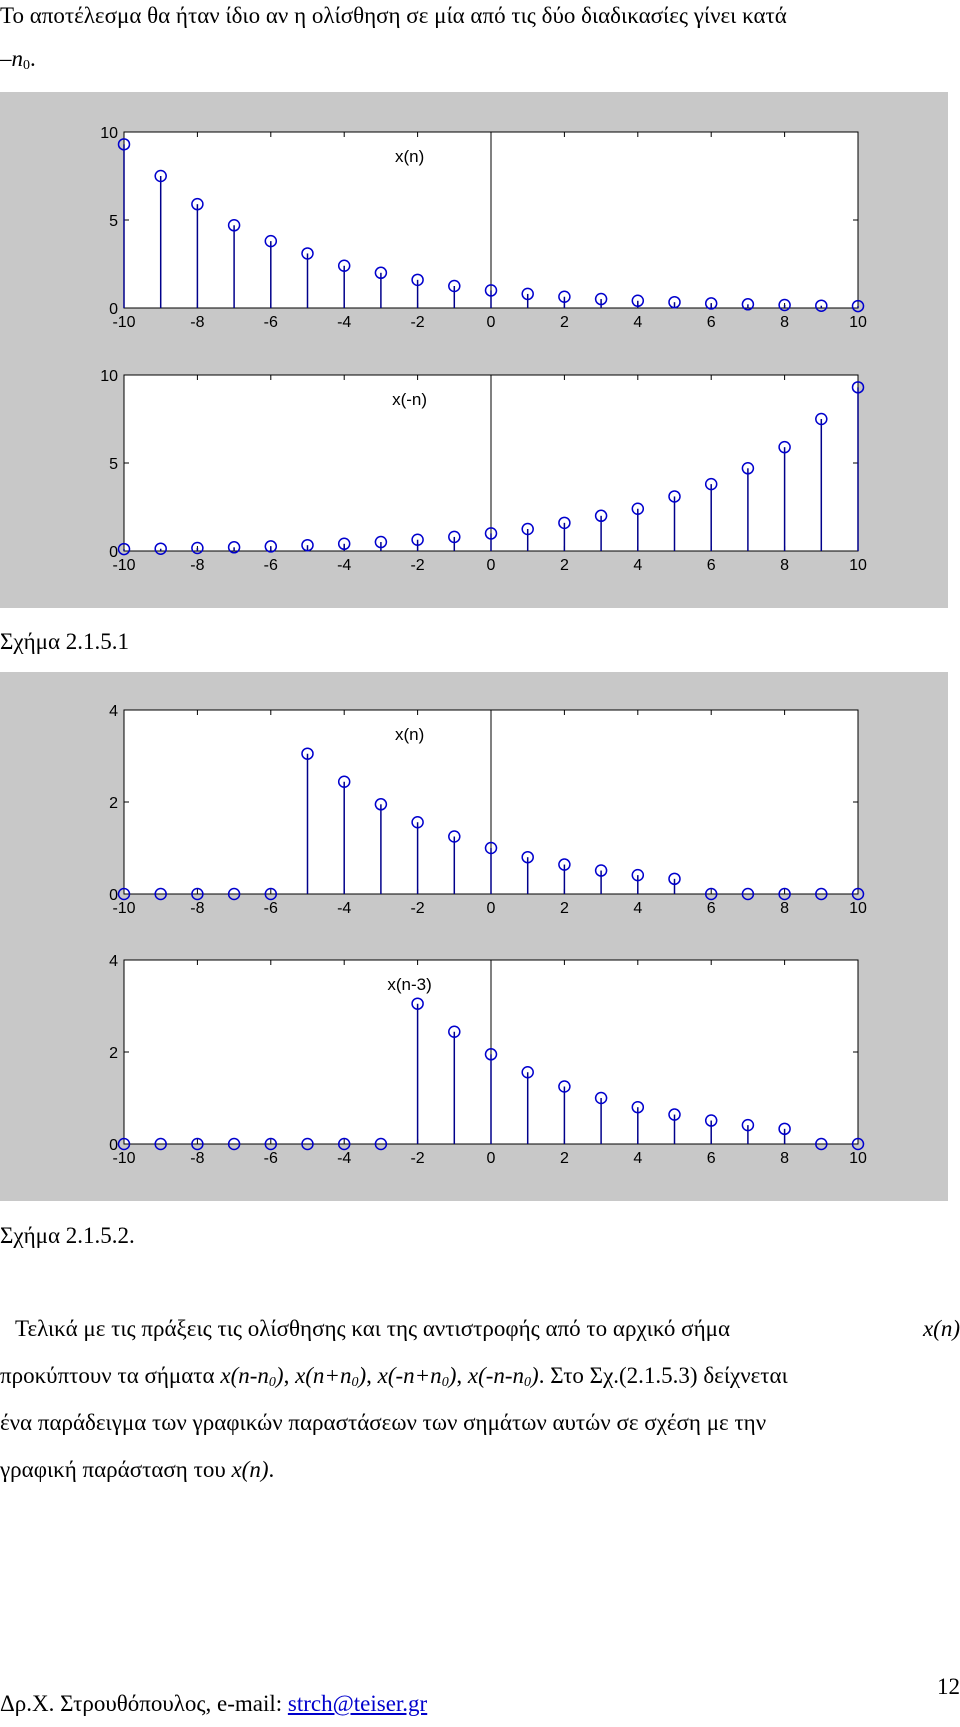 This screenshot has width=960, height=1727. What do you see at coordinates (637, 908) in the screenshot?
I see `x-tick-label: 4` at bounding box center [637, 908].